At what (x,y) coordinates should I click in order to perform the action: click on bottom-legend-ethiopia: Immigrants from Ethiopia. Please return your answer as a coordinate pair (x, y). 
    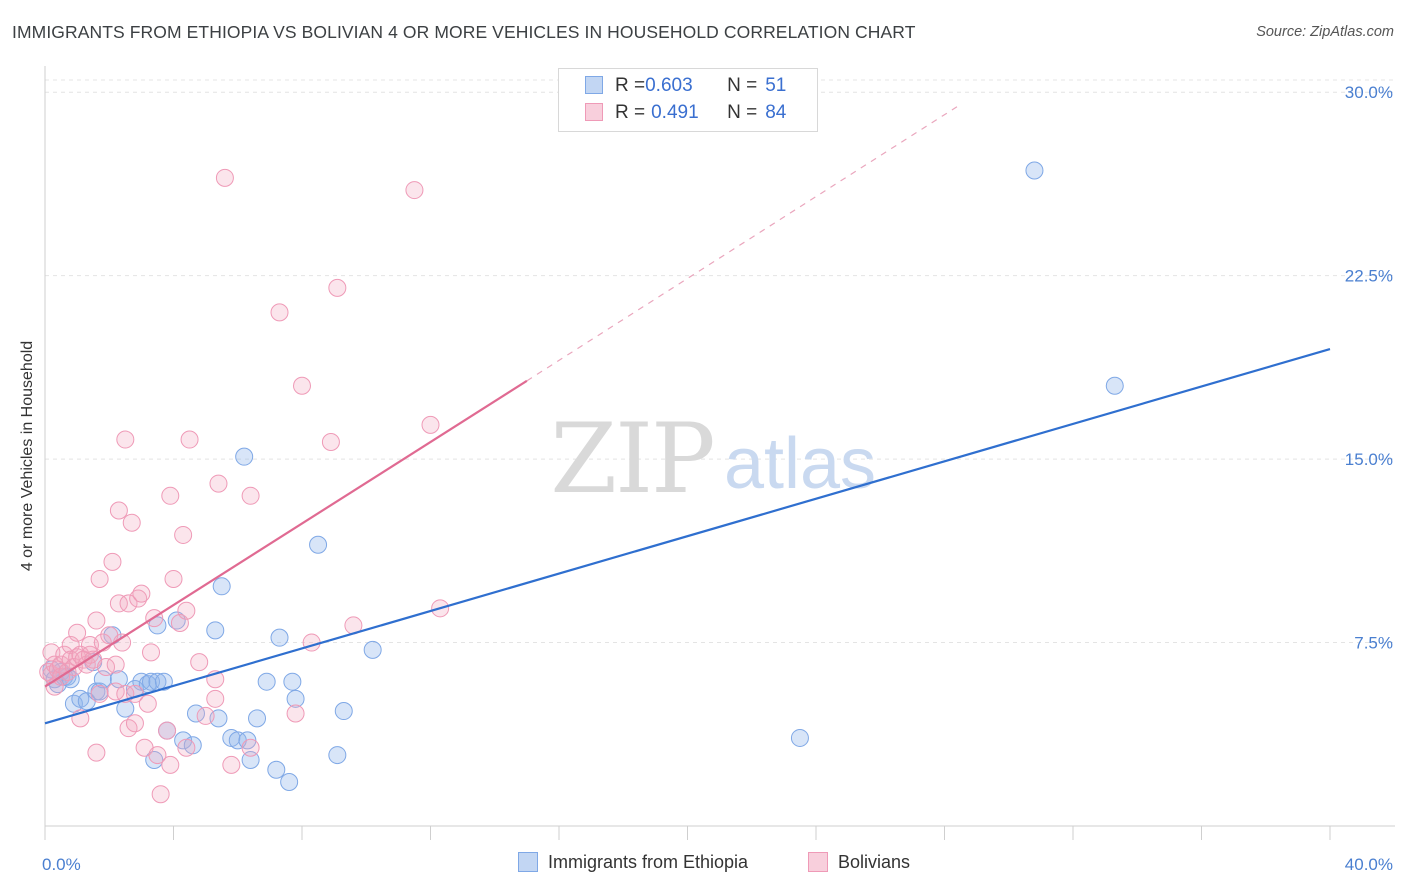
    Looking at the image, I should click on (633, 862).